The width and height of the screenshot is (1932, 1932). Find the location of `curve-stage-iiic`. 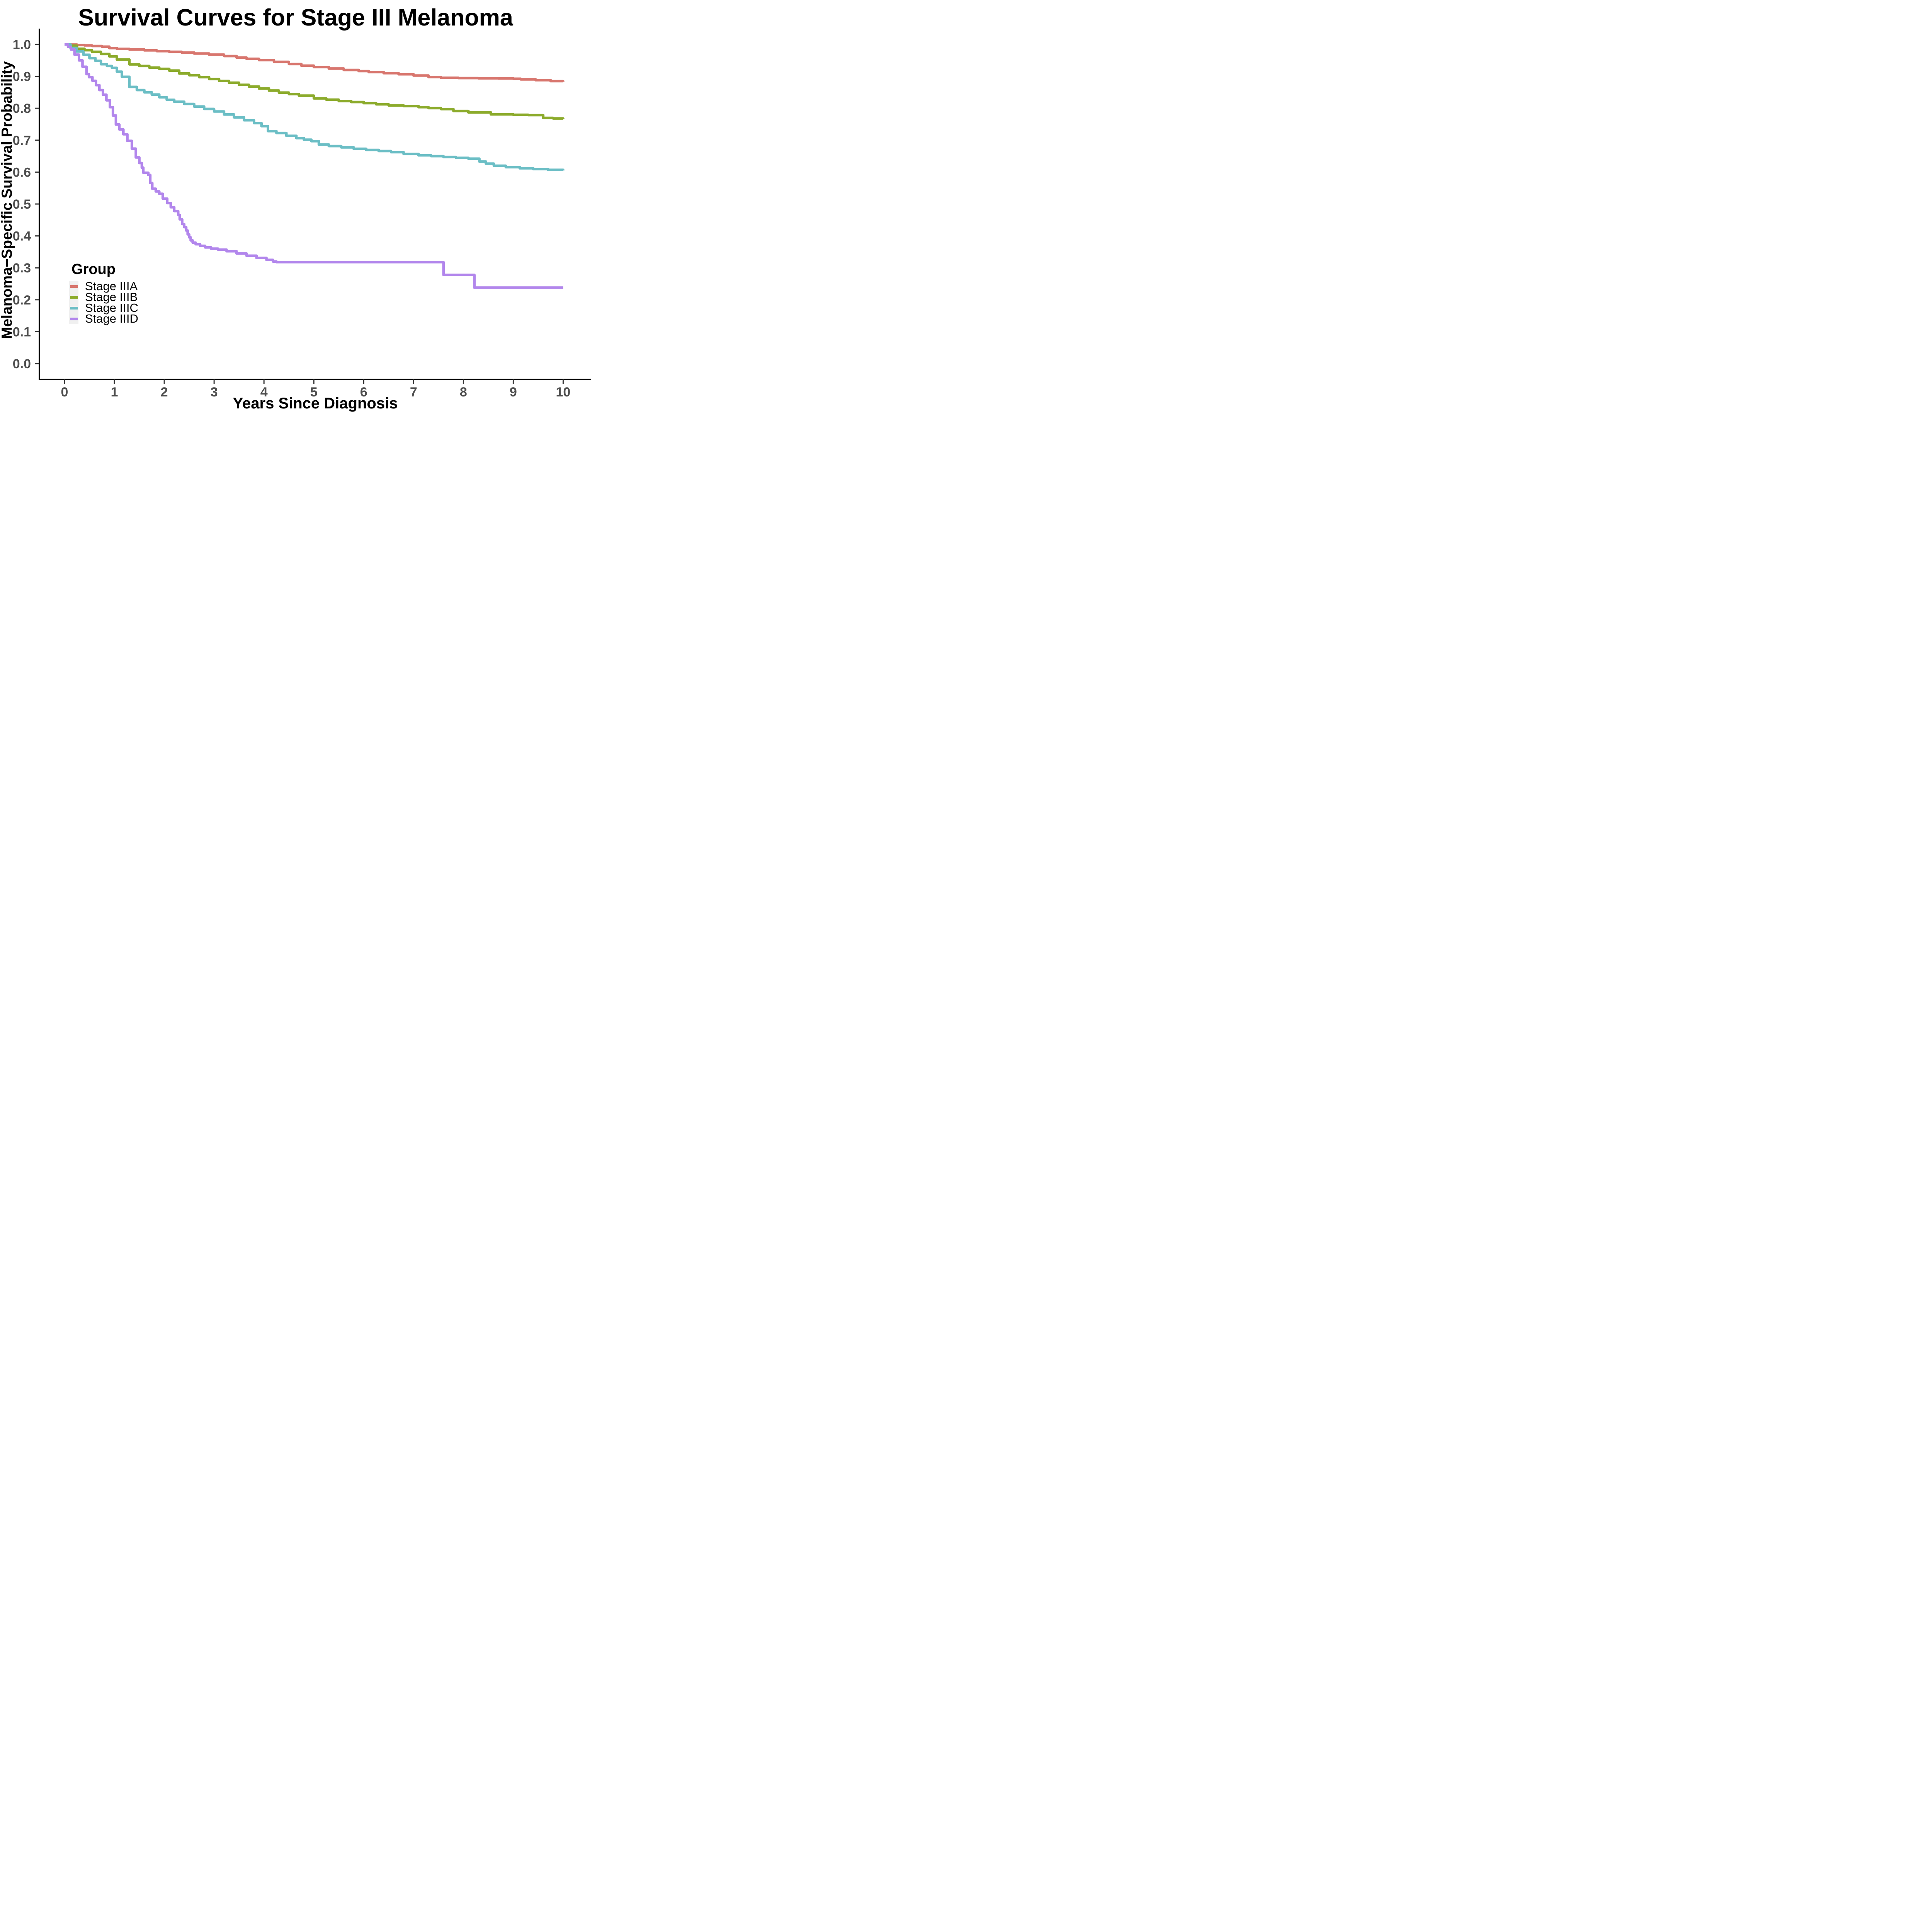

curve-stage-iiic is located at coordinates (315, 107).